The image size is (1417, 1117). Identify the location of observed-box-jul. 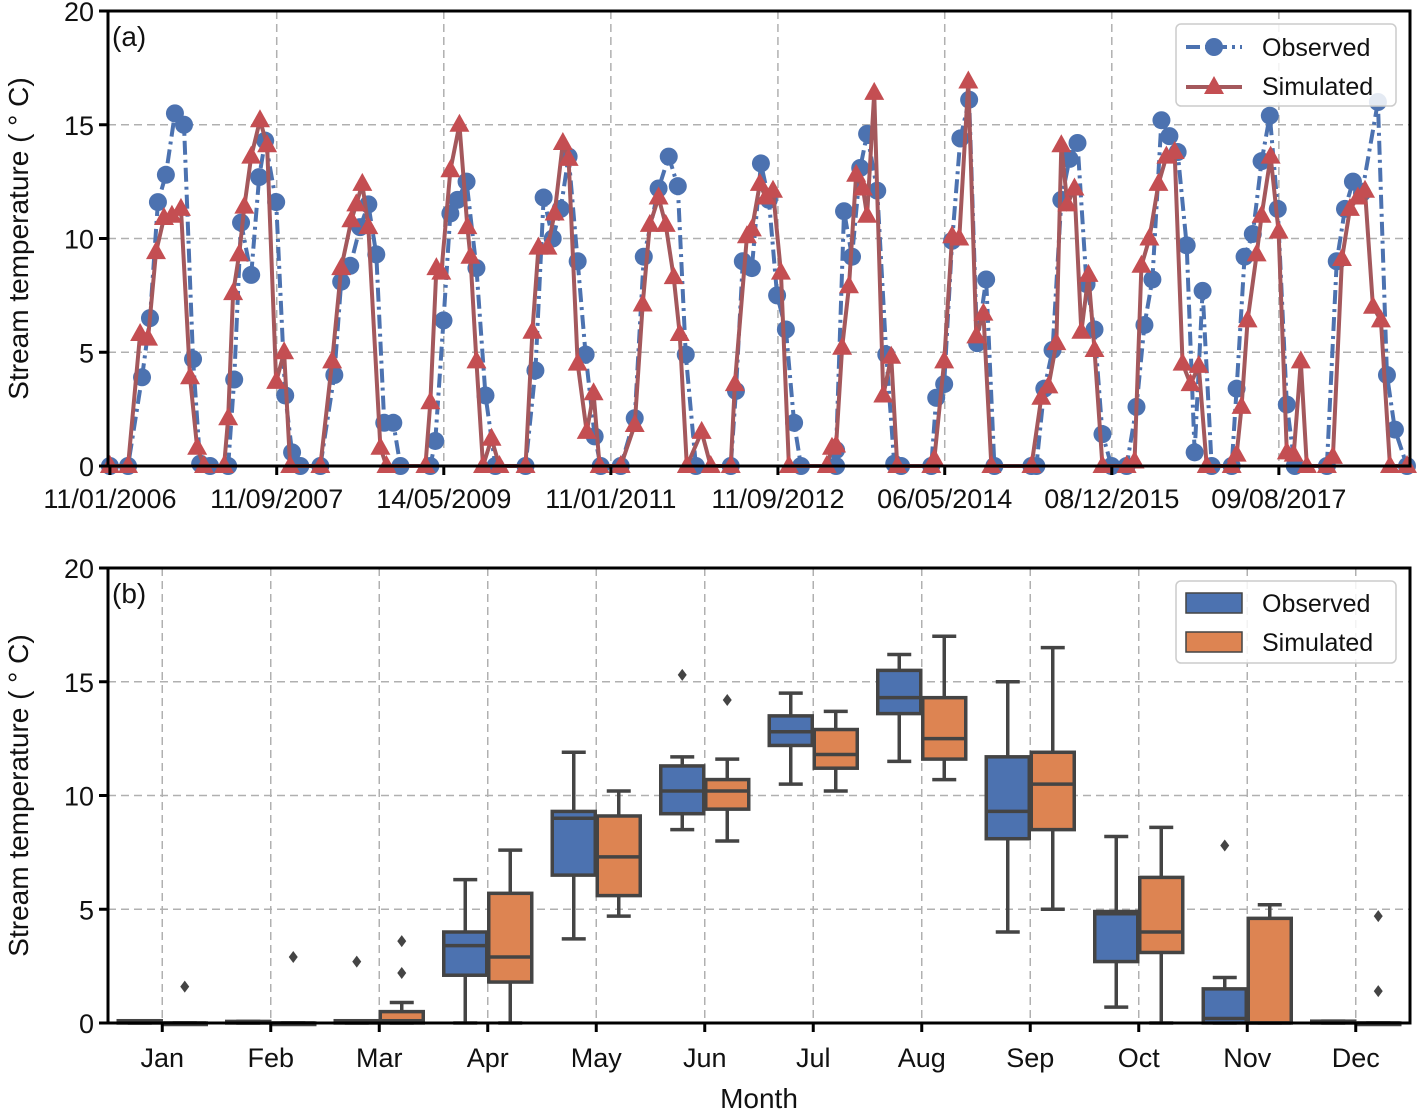
(790, 738).